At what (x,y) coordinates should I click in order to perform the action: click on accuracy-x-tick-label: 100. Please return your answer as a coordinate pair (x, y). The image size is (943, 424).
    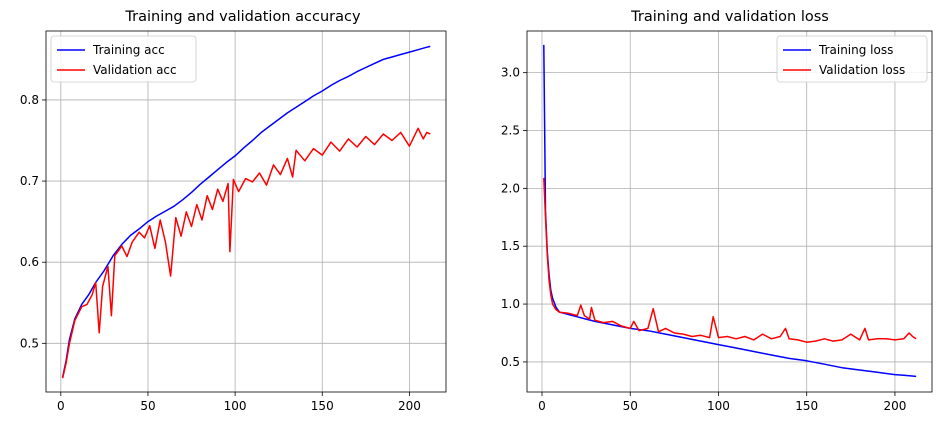
    Looking at the image, I should click on (235, 406).